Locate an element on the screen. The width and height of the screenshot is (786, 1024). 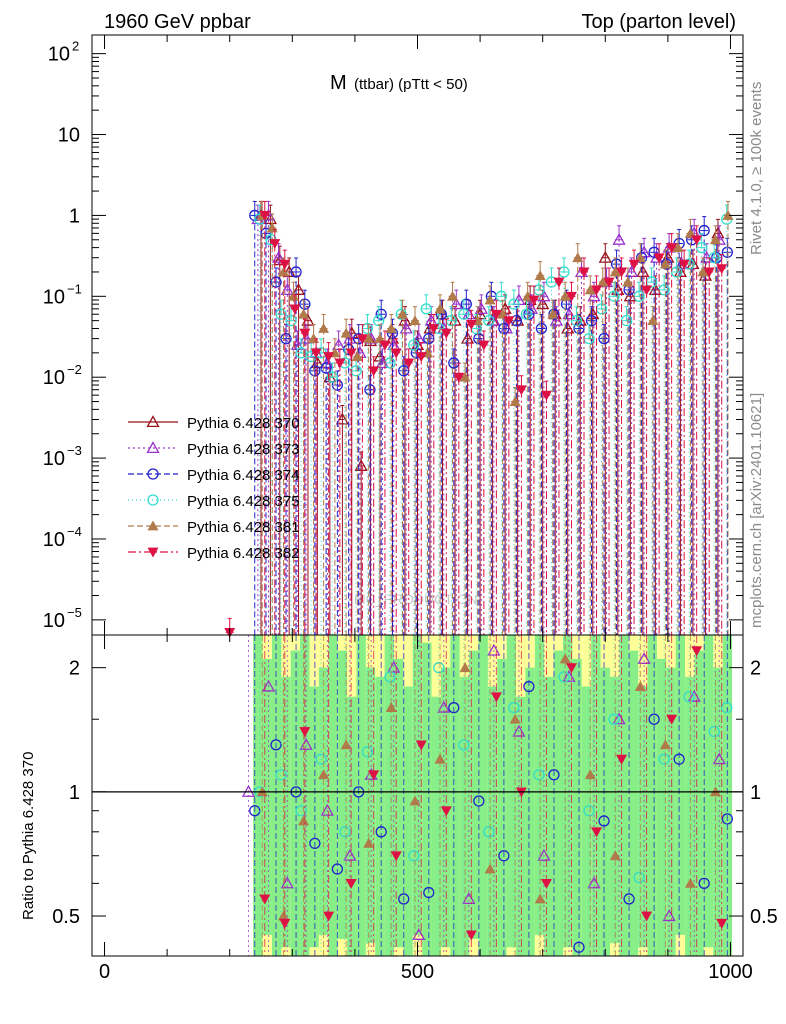
ratio-y-tick-label-right: 1 is located at coordinates (755, 793).